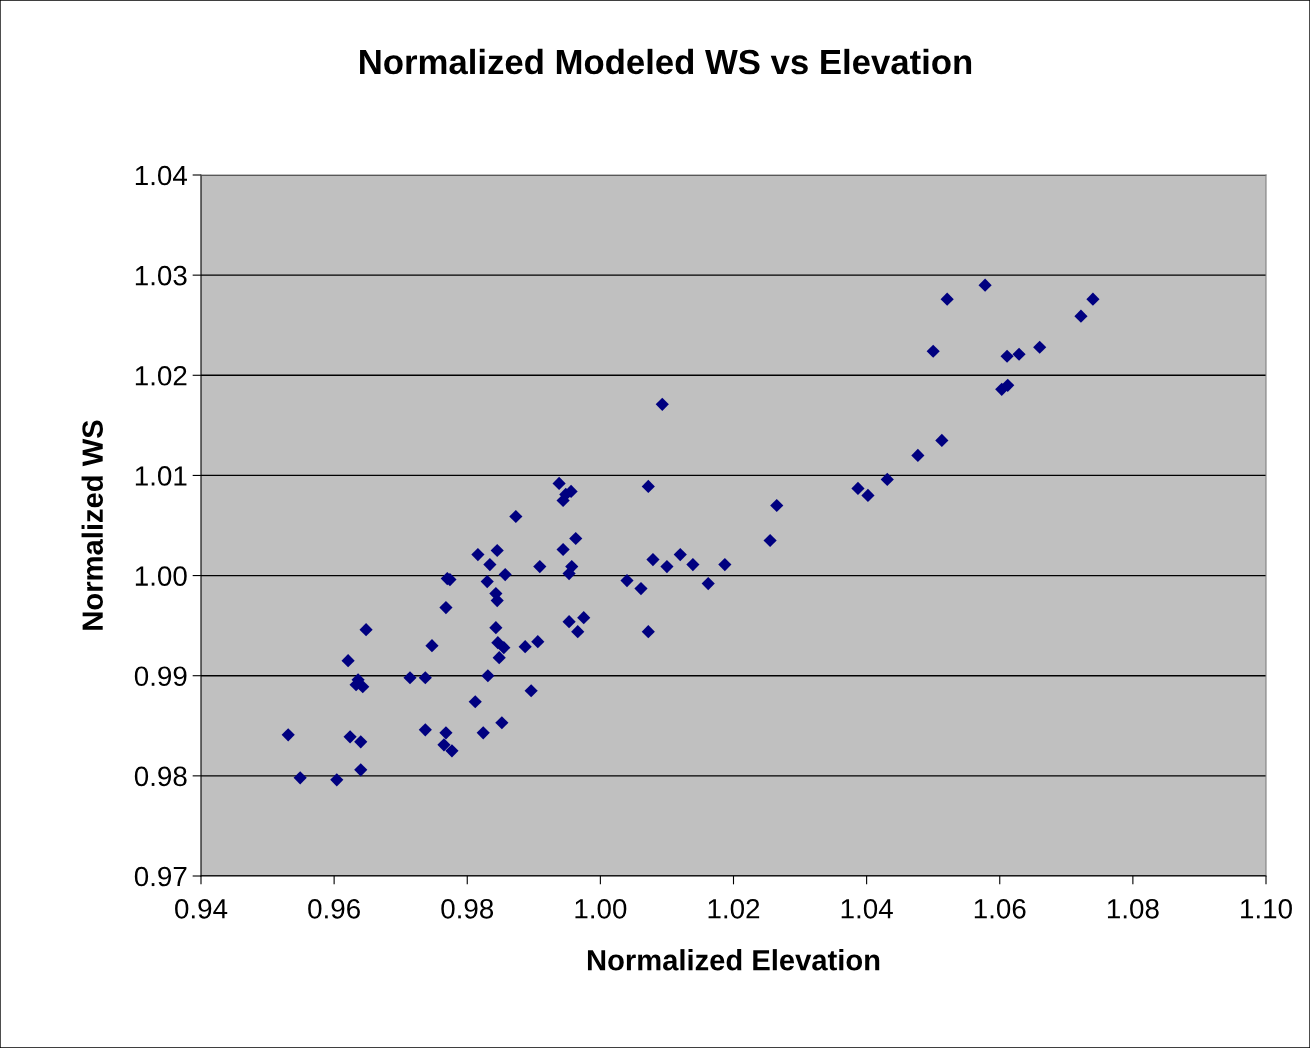 This screenshot has width=1310, height=1048. I want to click on y-axis-title: Normalized WS, so click(92, 525).